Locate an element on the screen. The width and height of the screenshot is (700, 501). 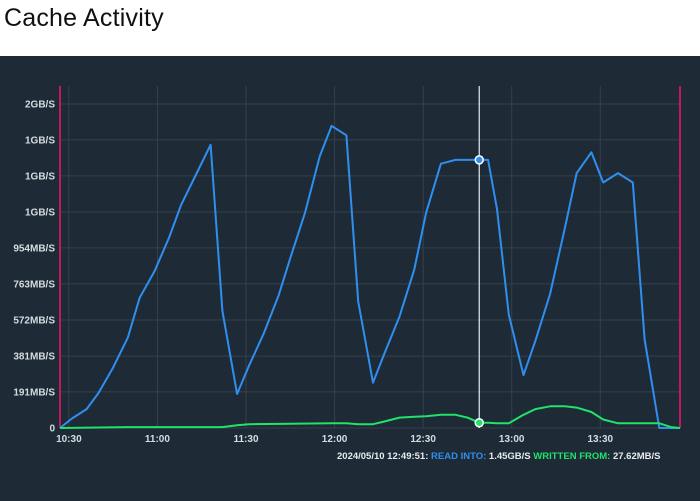
read-into-hover-point is located at coordinates (479, 160).